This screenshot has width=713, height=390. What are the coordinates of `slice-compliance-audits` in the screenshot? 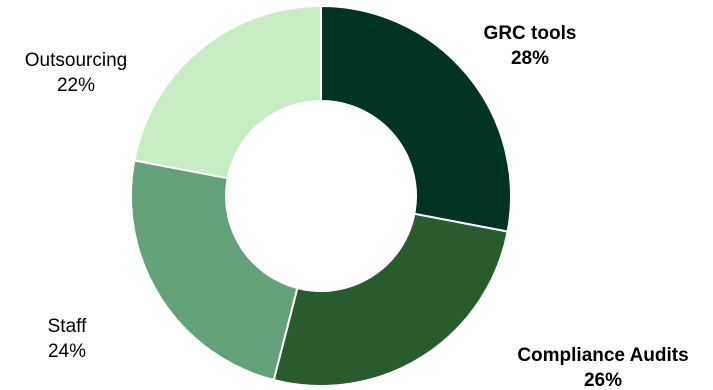 It's located at (390, 299).